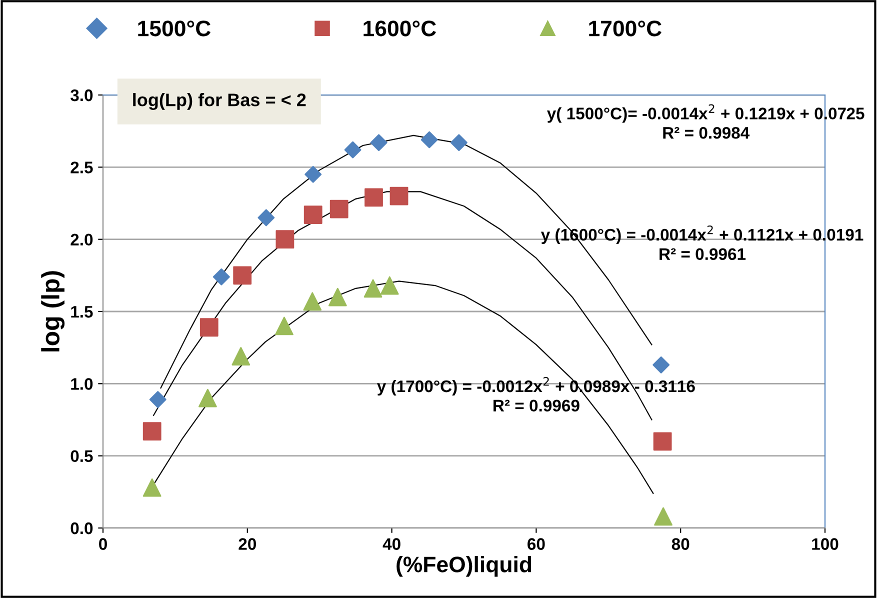  Describe the element at coordinates (174, 28) in the screenshot. I see `legend-label: 1500°C` at that location.